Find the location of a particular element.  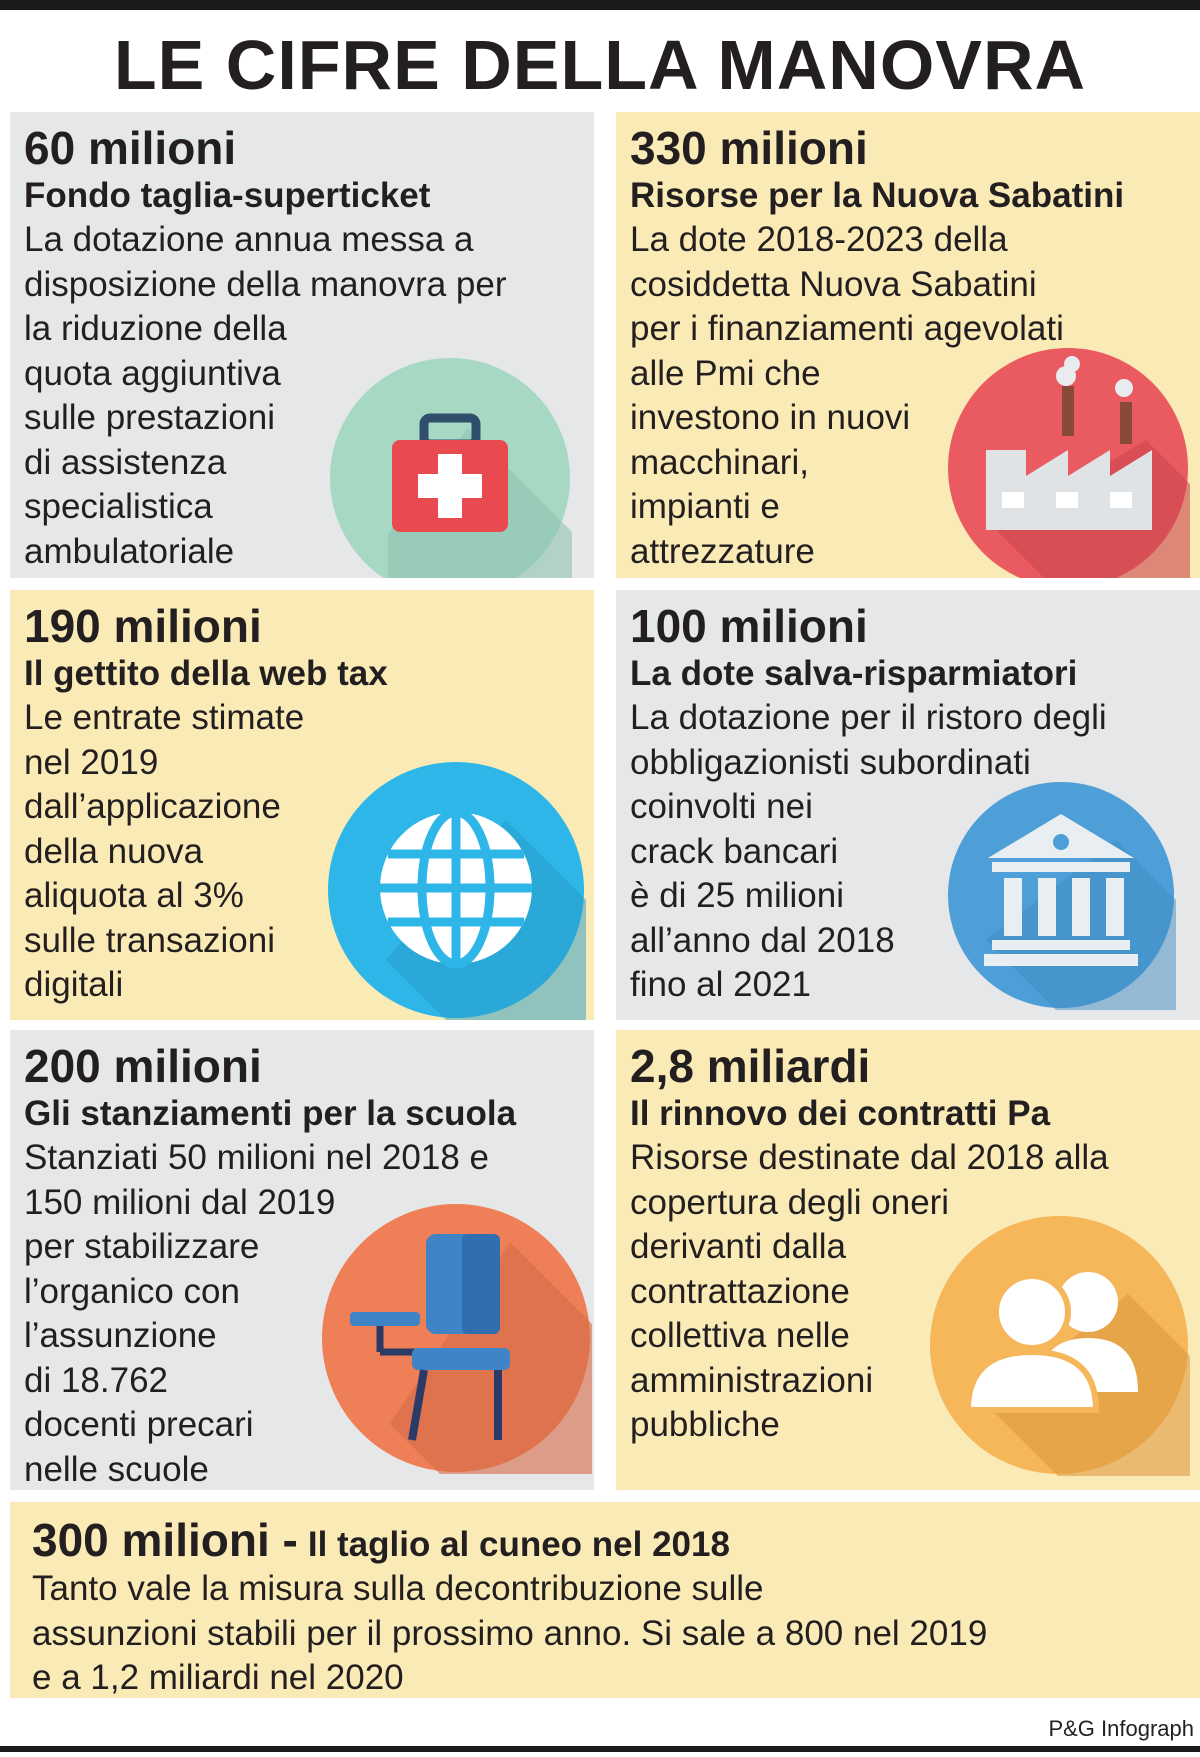

body-line: contrattazione is located at coordinates (740, 1291).